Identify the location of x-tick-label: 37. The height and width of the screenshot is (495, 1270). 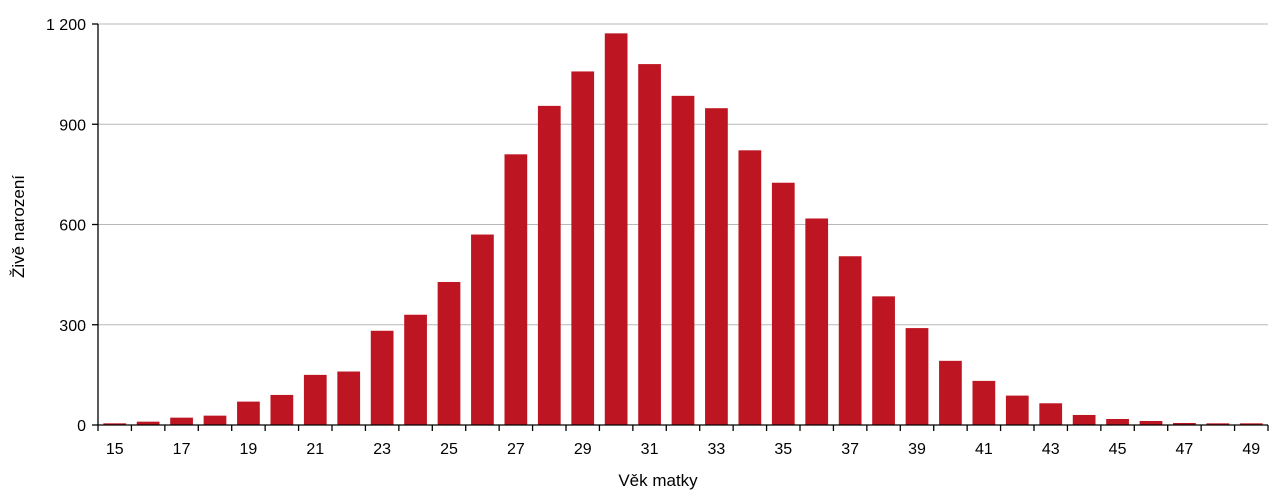
(850, 449).